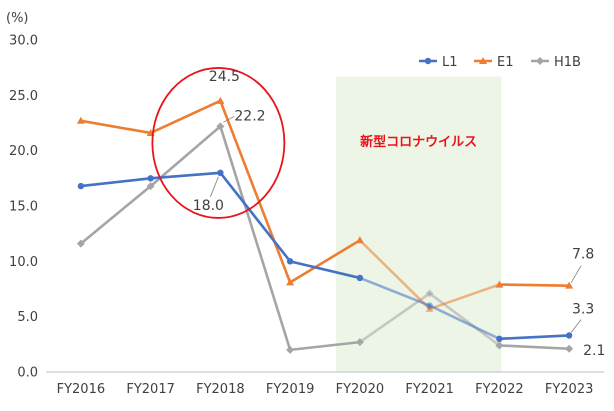 The height and width of the screenshot is (411, 614). I want to click on x-tick-label: FY2021, so click(429, 389).